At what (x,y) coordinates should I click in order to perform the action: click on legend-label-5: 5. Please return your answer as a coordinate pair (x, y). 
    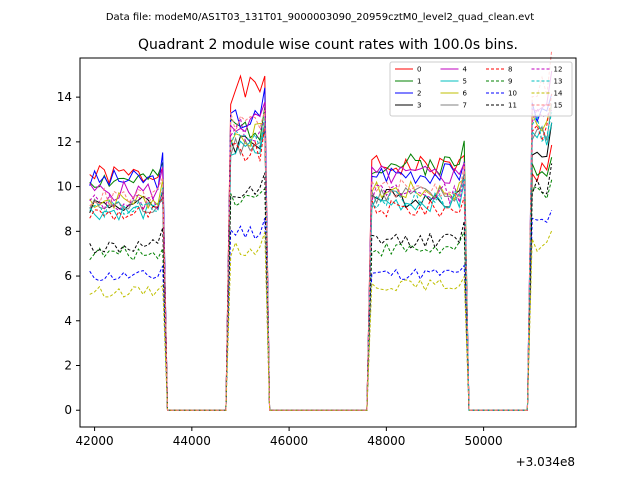
    Looking at the image, I should click on (465, 82).